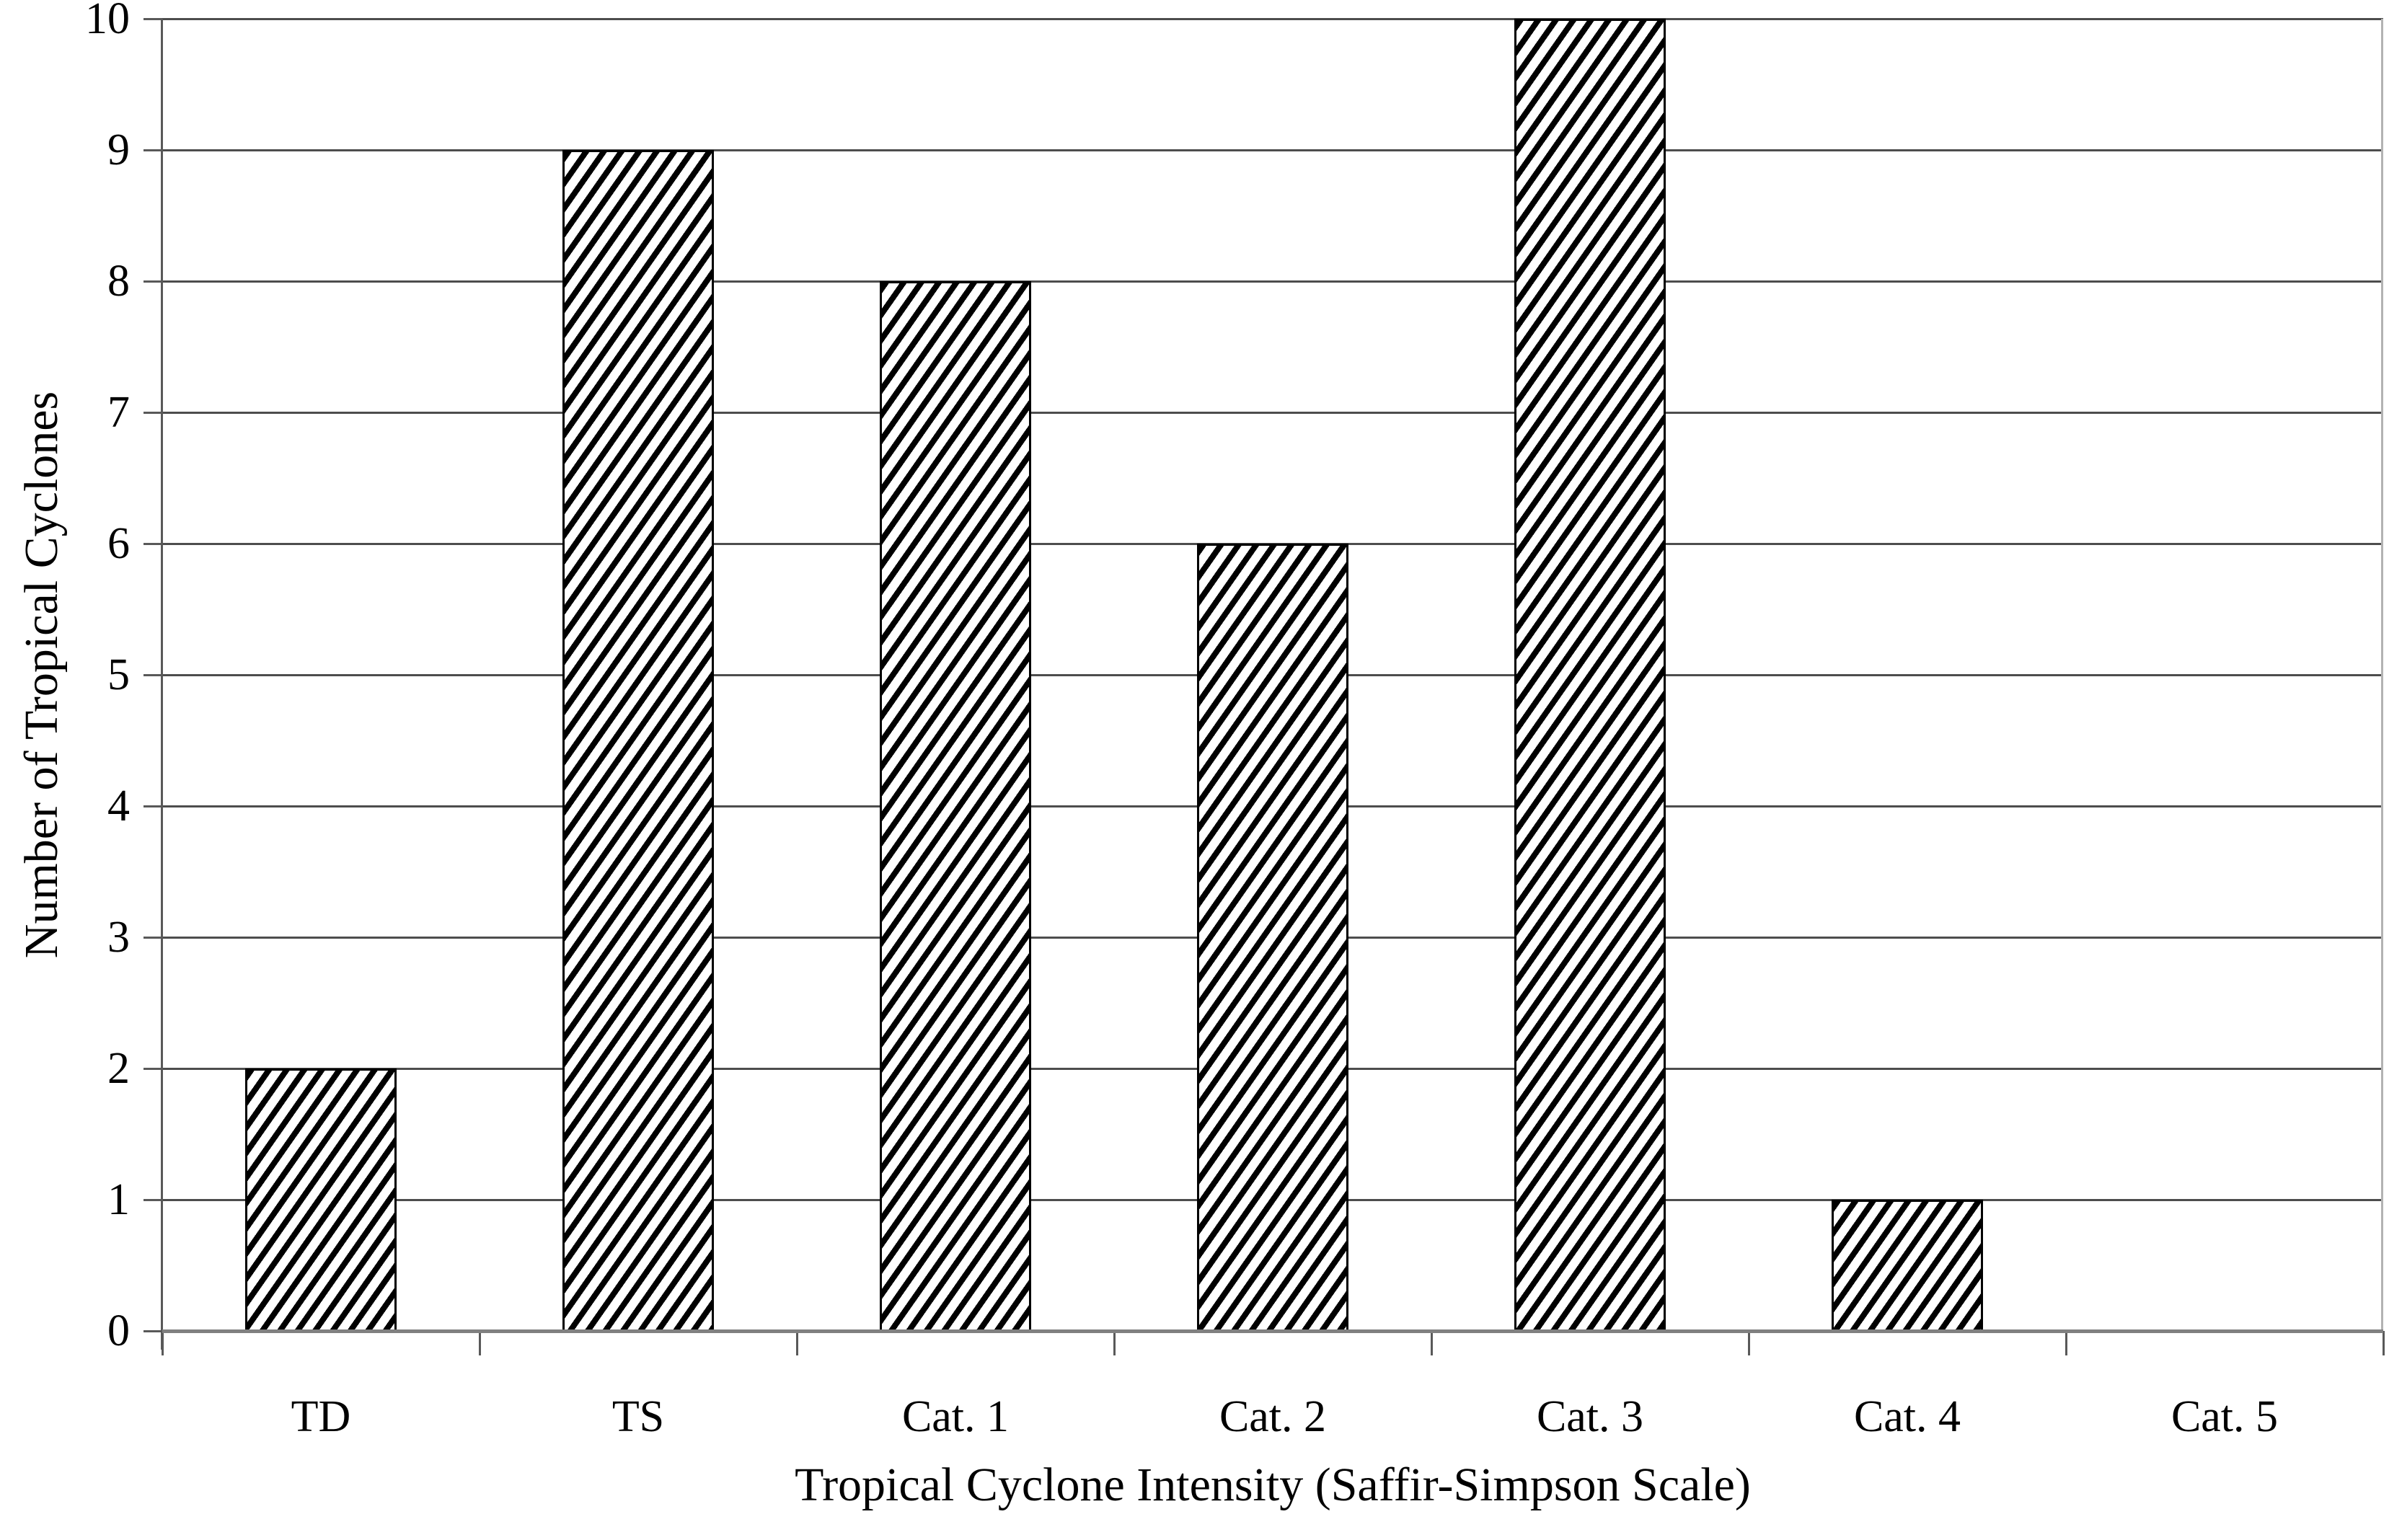 The height and width of the screenshot is (1540, 2389). I want to click on x-category-label-cat-5: Cat. 5, so click(2225, 1416).